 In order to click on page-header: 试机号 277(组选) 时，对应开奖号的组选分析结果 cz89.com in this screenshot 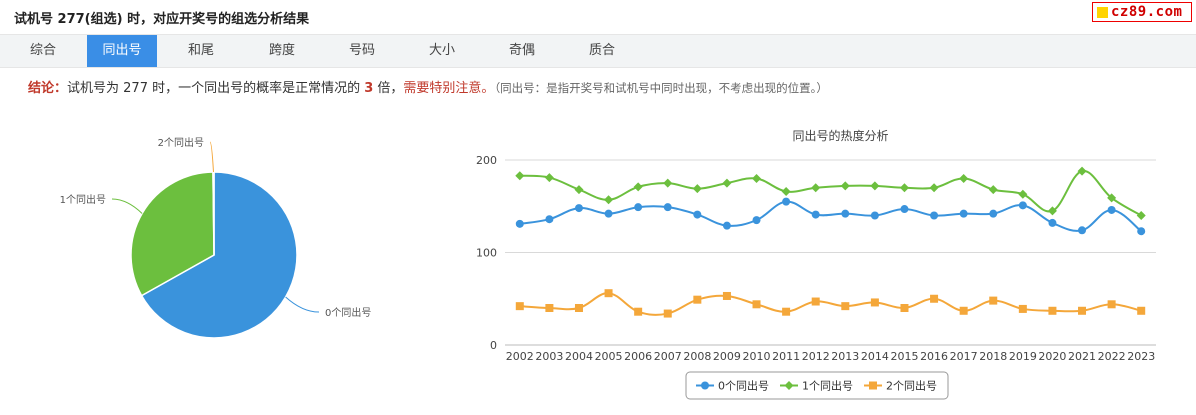, I will do `click(598, 16)`.